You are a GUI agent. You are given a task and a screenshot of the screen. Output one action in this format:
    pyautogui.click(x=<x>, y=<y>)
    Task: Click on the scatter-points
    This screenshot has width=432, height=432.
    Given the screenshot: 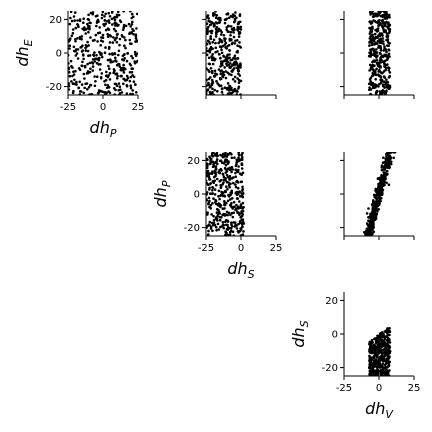 What is the action you would take?
    pyautogui.click(x=224, y=53)
    